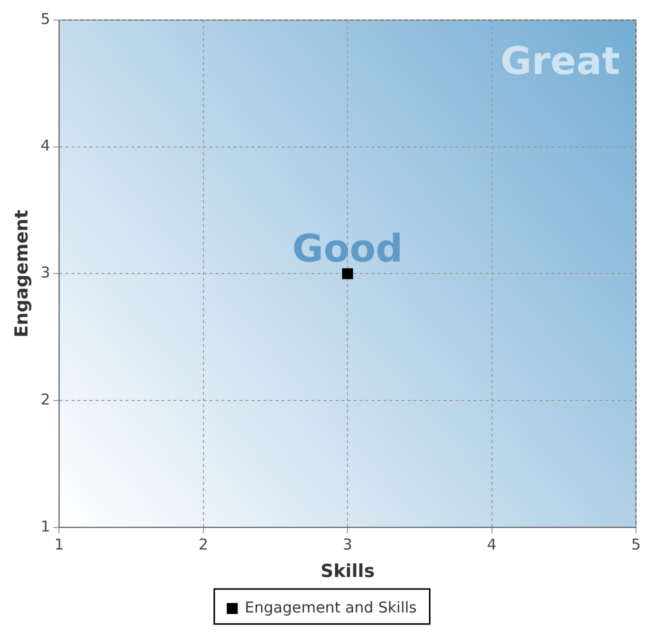 Image resolution: width=654 pixels, height=634 pixels. What do you see at coordinates (45, 273) in the screenshot?
I see `y-tick-label: 3` at bounding box center [45, 273].